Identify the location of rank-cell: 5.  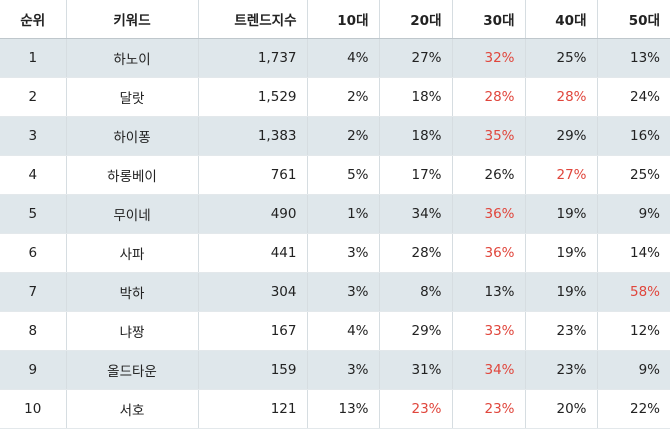
(33, 214).